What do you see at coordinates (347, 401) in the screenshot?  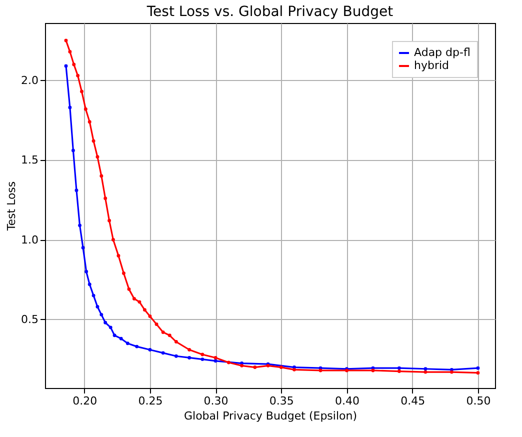 I see `x-tick-label: 0.40` at bounding box center [347, 401].